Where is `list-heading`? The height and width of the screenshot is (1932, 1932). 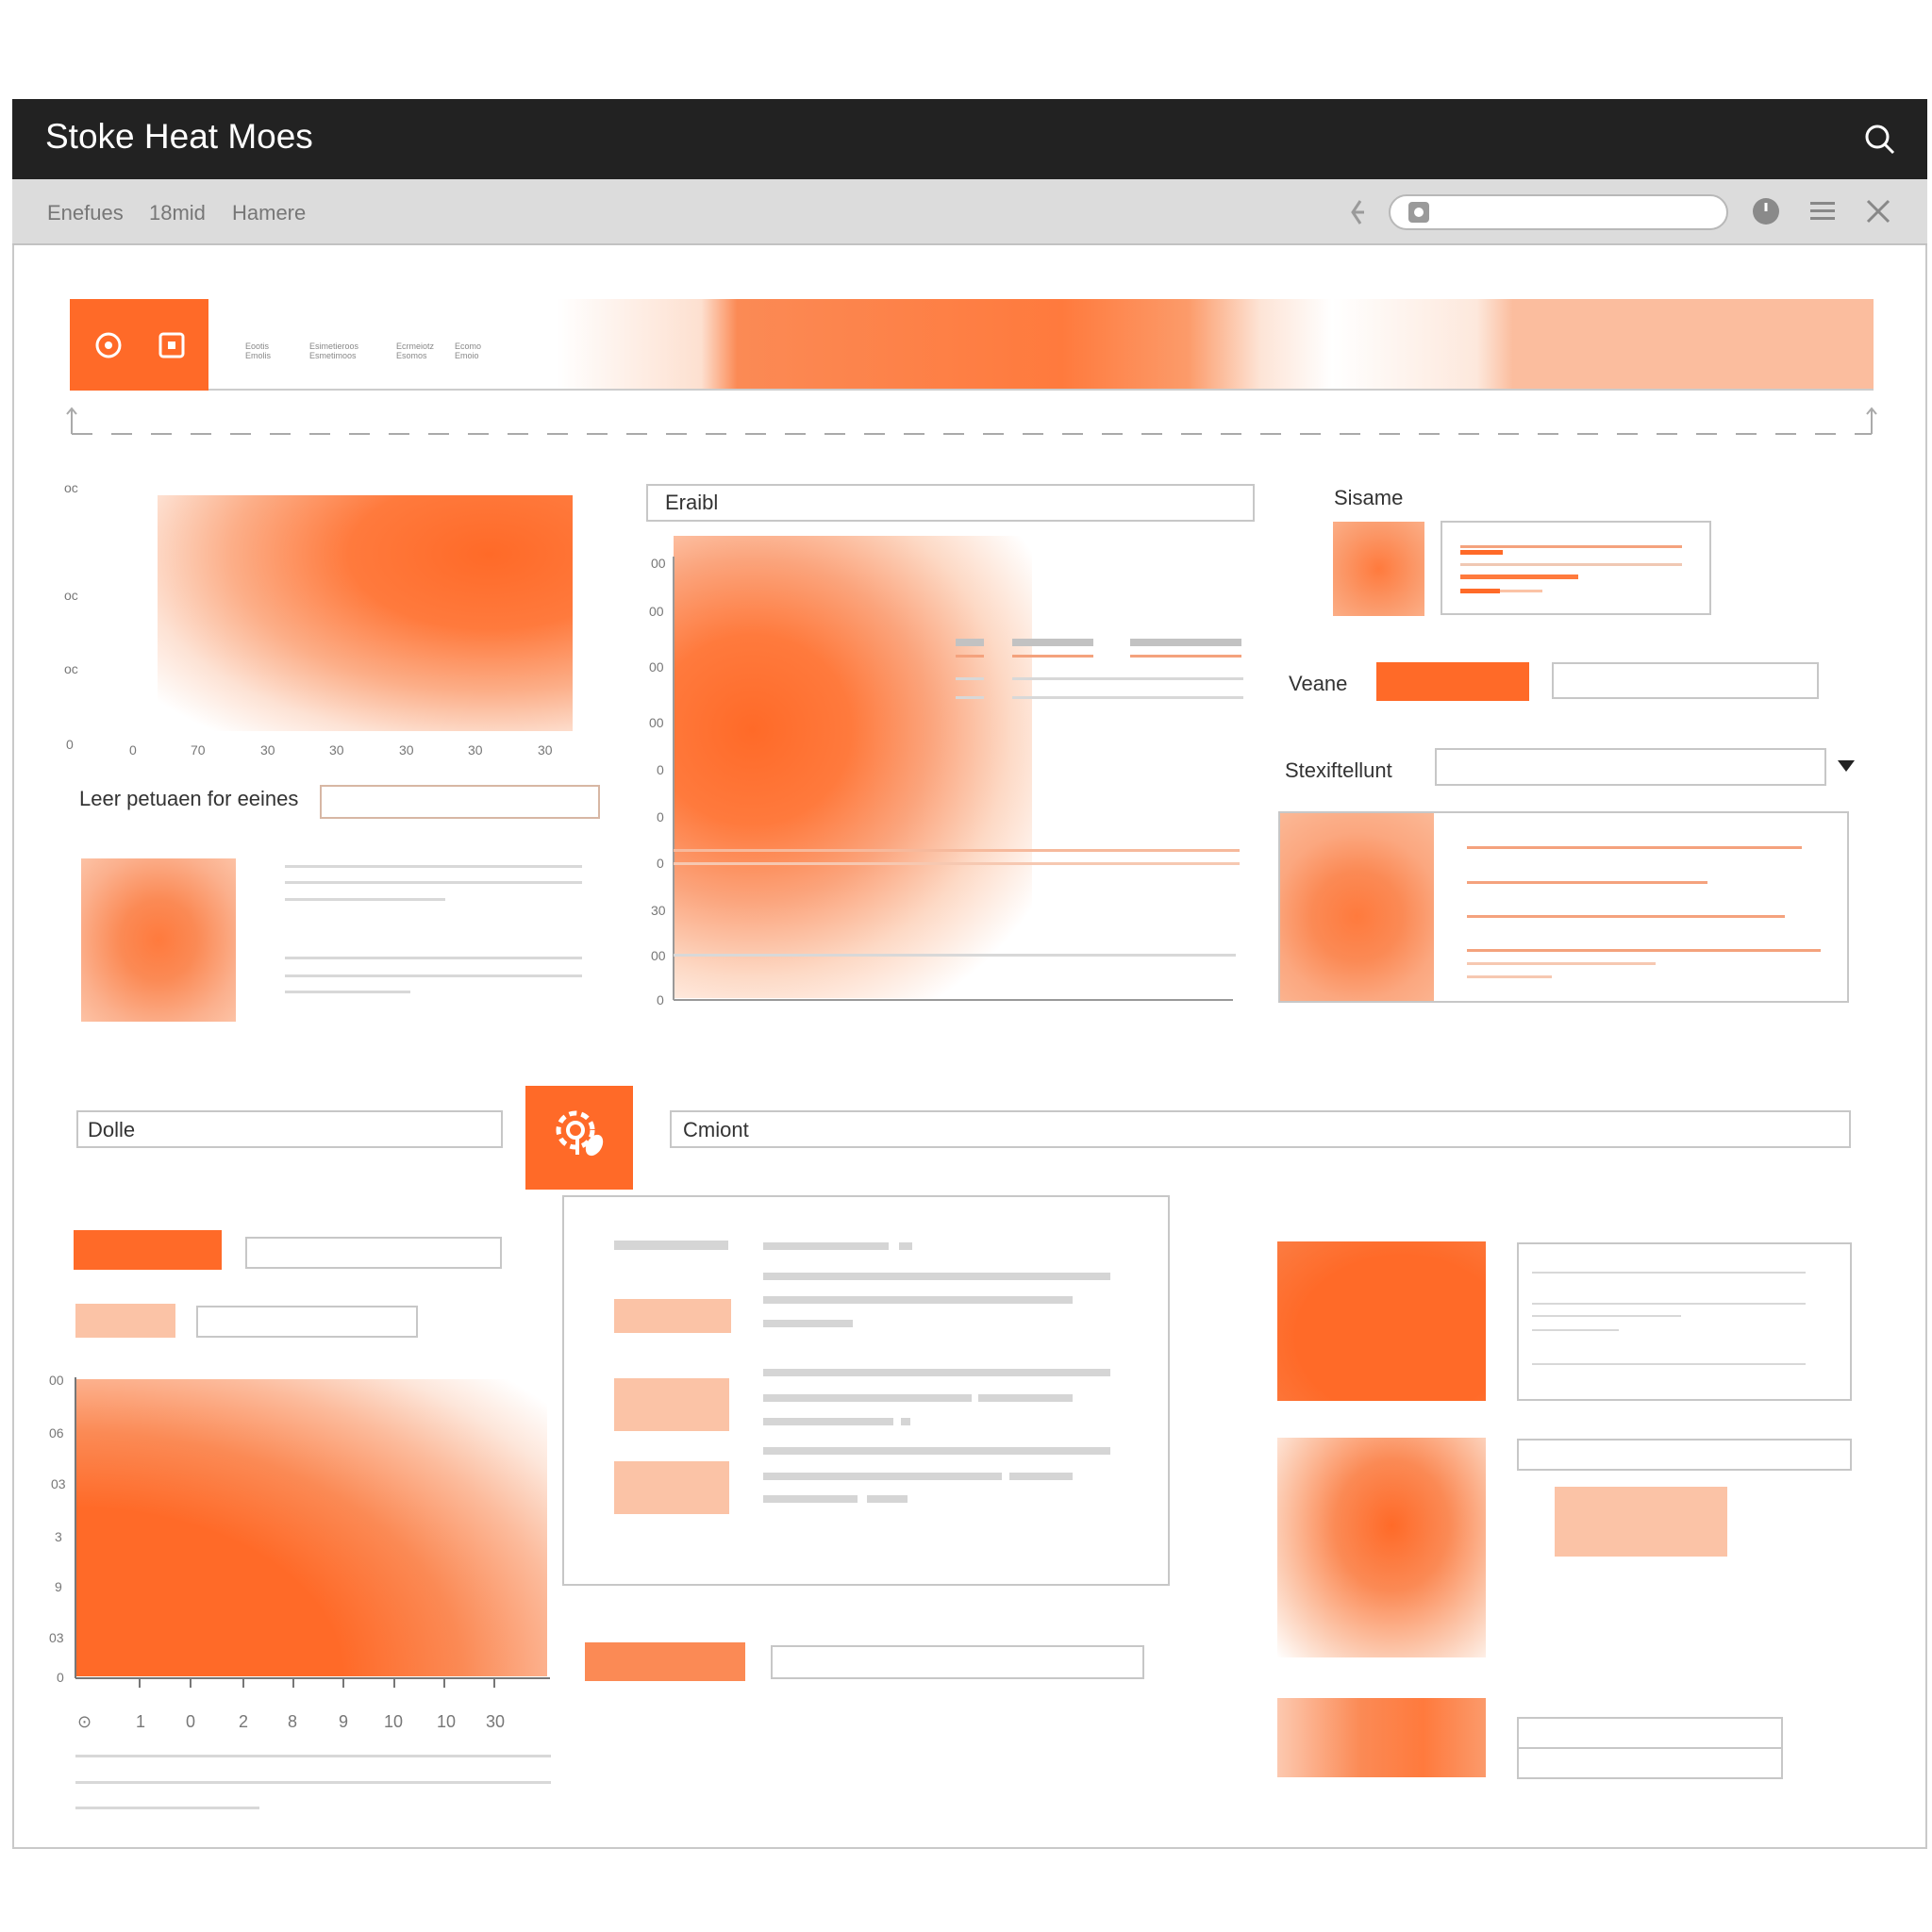 list-heading is located at coordinates (671, 1245).